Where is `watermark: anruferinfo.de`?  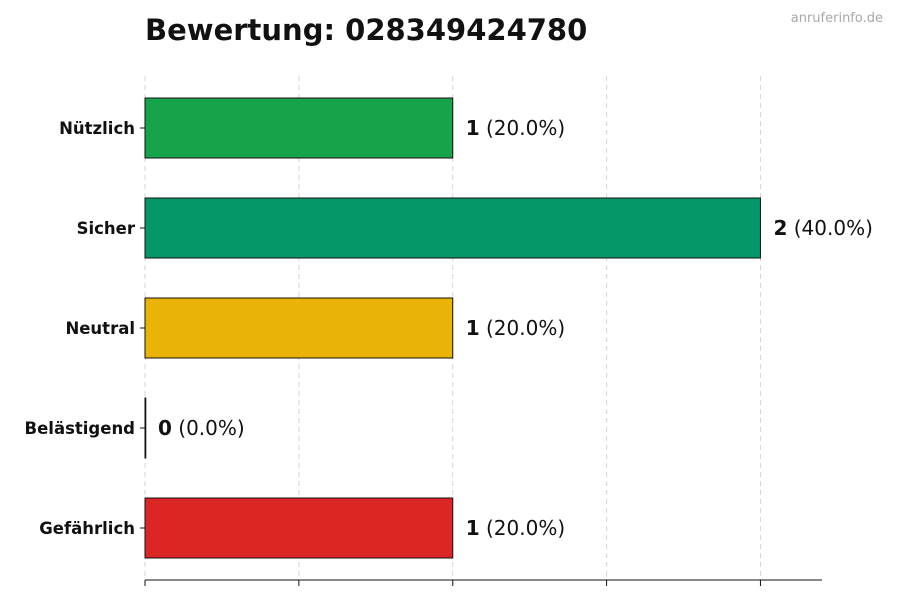 watermark: anruferinfo.de is located at coordinates (837, 18).